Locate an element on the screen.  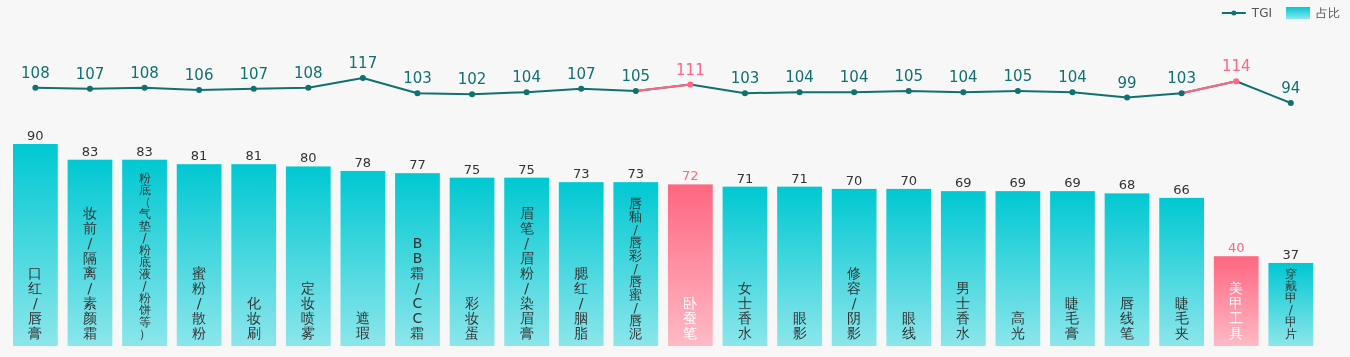
data-label: 78 is located at coordinates (363, 162).